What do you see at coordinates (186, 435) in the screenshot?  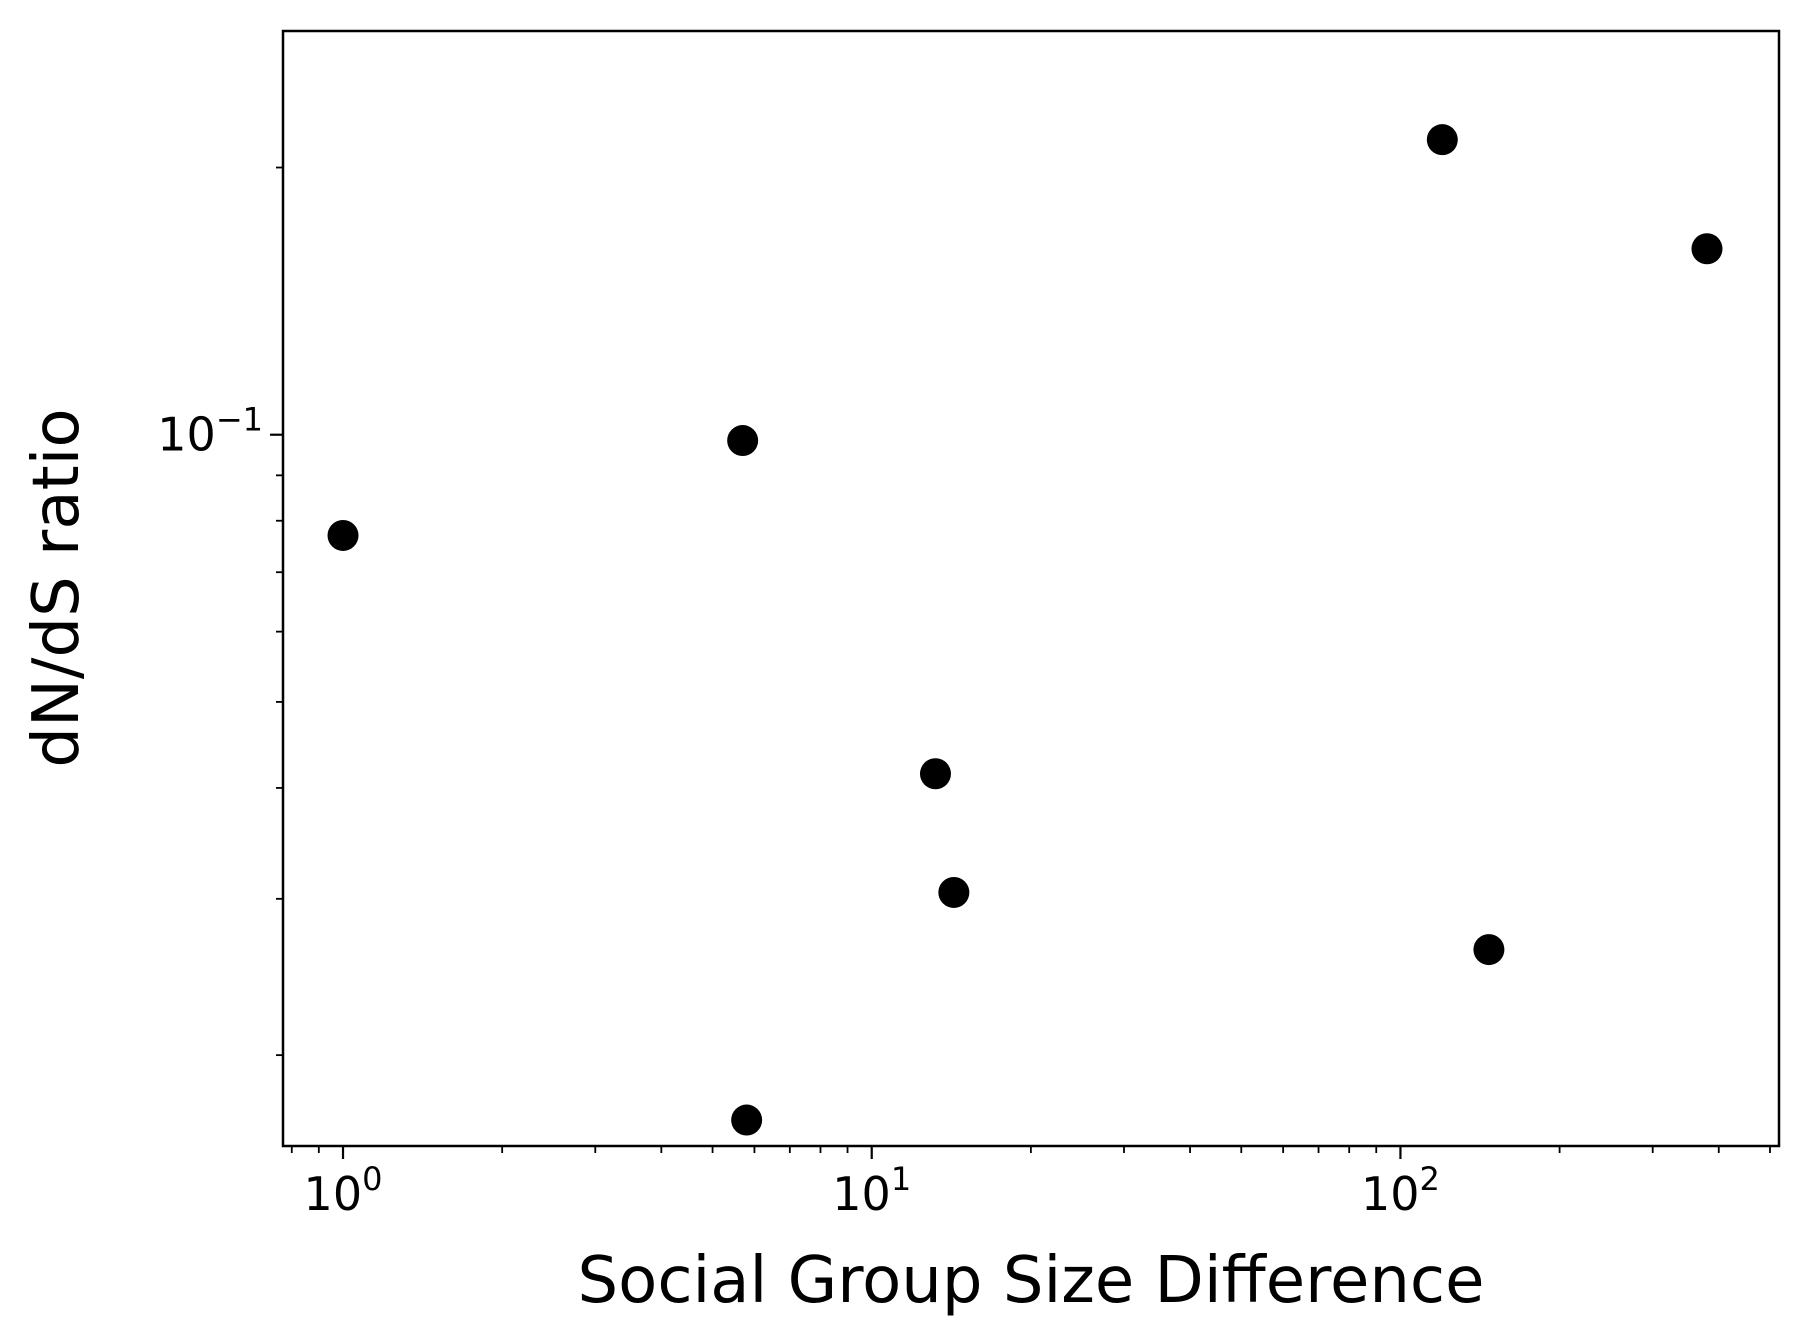 I see `y-tick-base: 10` at bounding box center [186, 435].